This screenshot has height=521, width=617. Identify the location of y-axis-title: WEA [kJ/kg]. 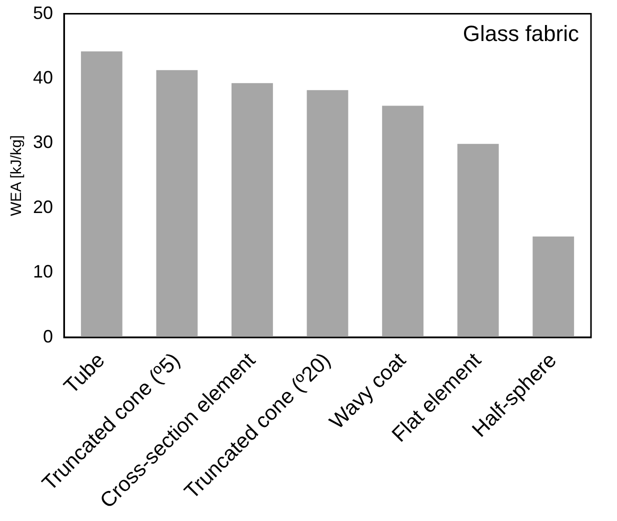
(17, 175).